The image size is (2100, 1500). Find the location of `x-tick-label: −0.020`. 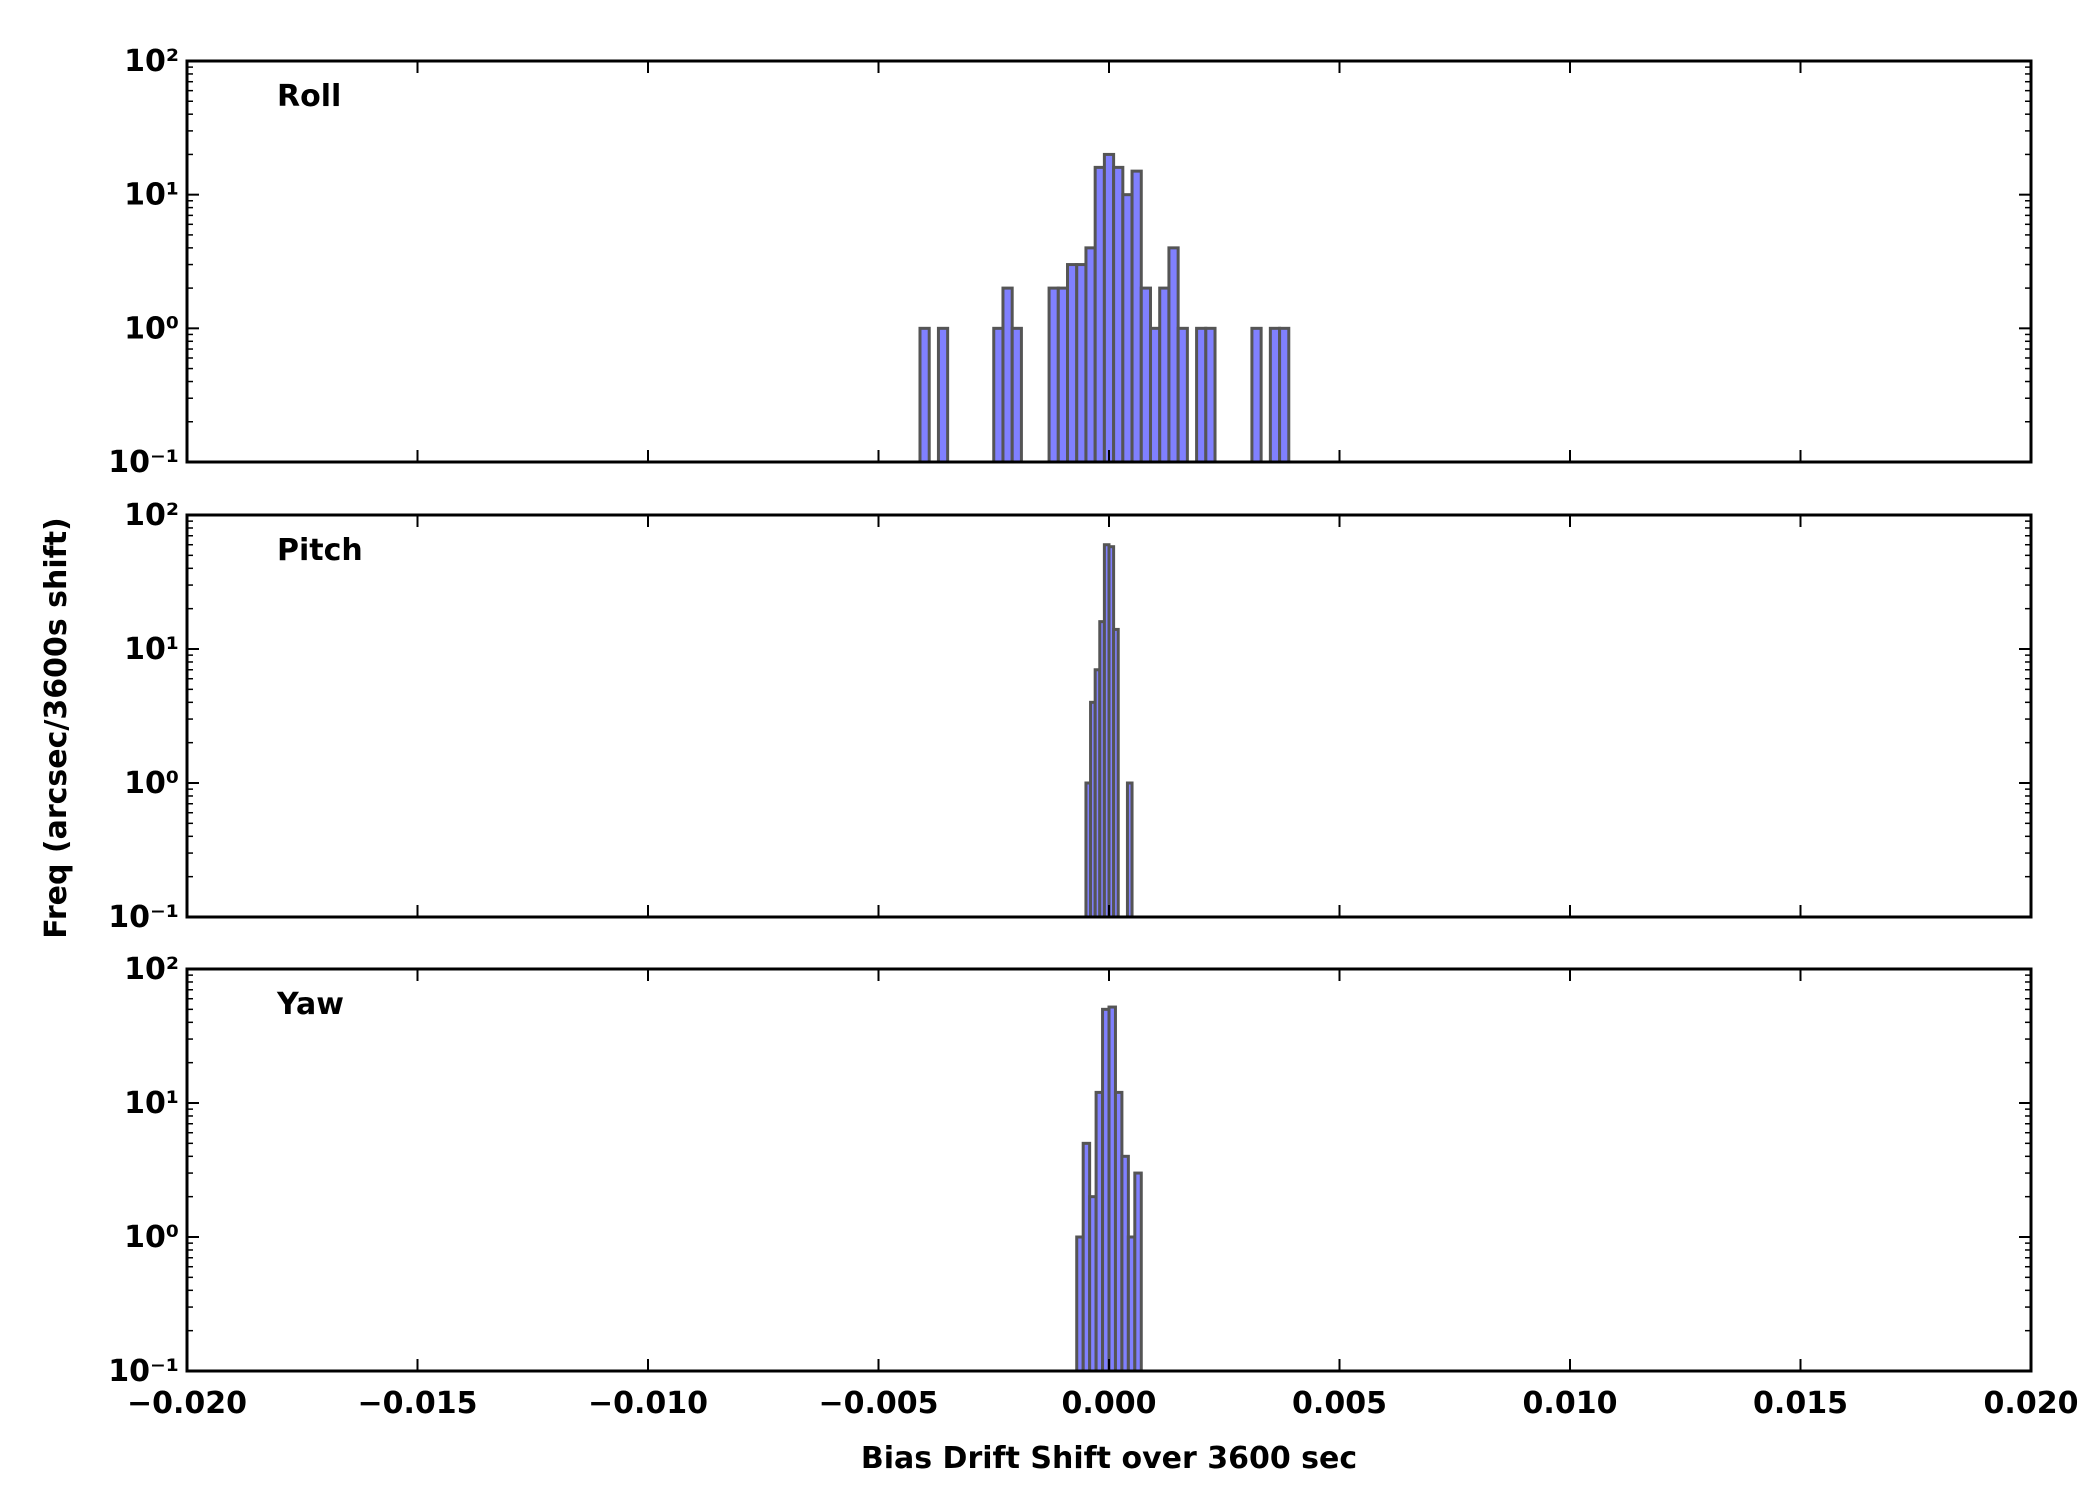

x-tick-label: −0.020 is located at coordinates (187, 1403).